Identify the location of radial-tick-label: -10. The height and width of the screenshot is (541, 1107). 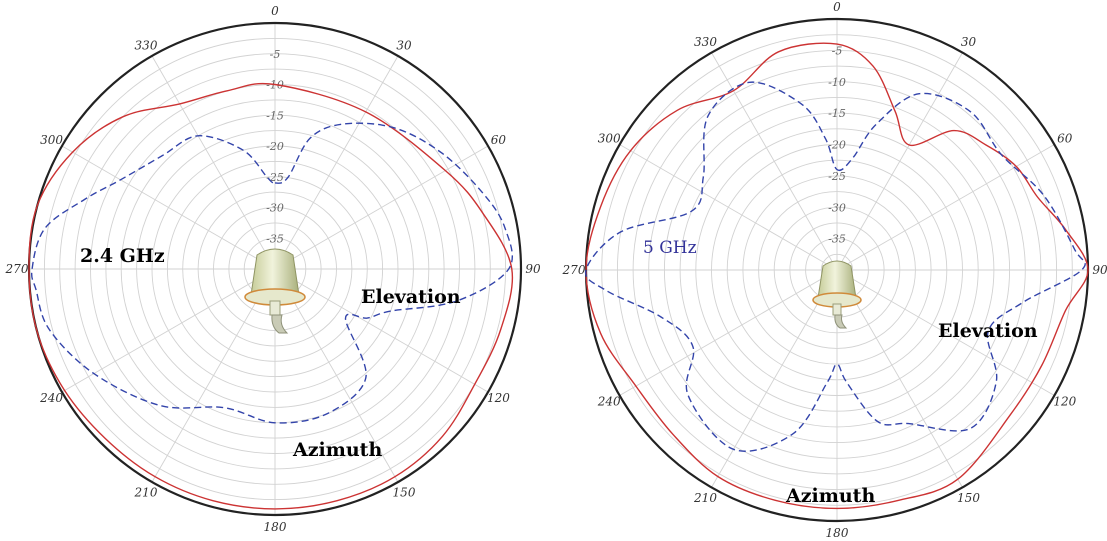
(837, 82).